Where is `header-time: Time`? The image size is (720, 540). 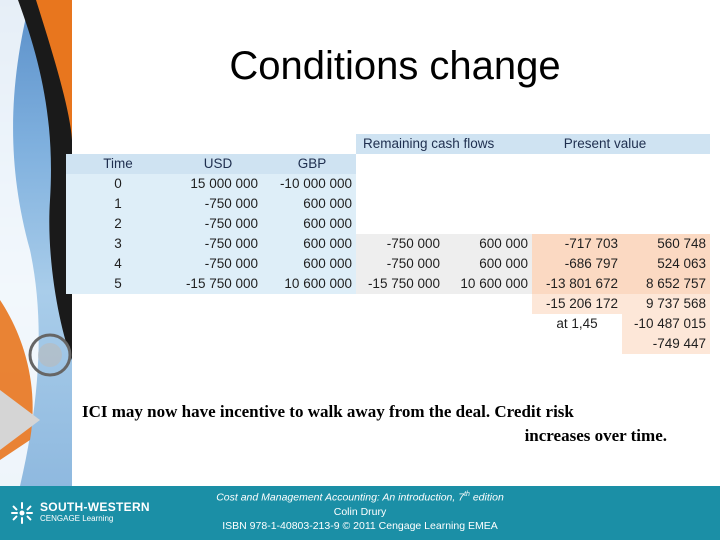 header-time: Time is located at coordinates (118, 163).